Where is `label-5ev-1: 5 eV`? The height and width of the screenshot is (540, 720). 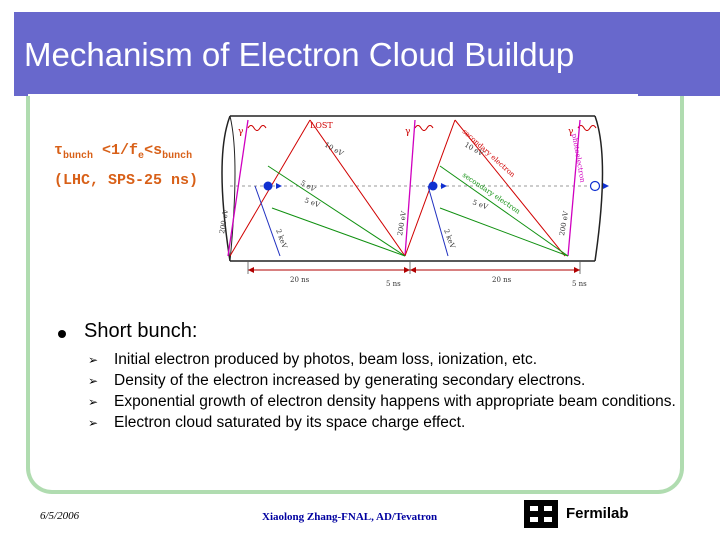
label-5ev-1: 5 eV is located at coordinates (308, 186).